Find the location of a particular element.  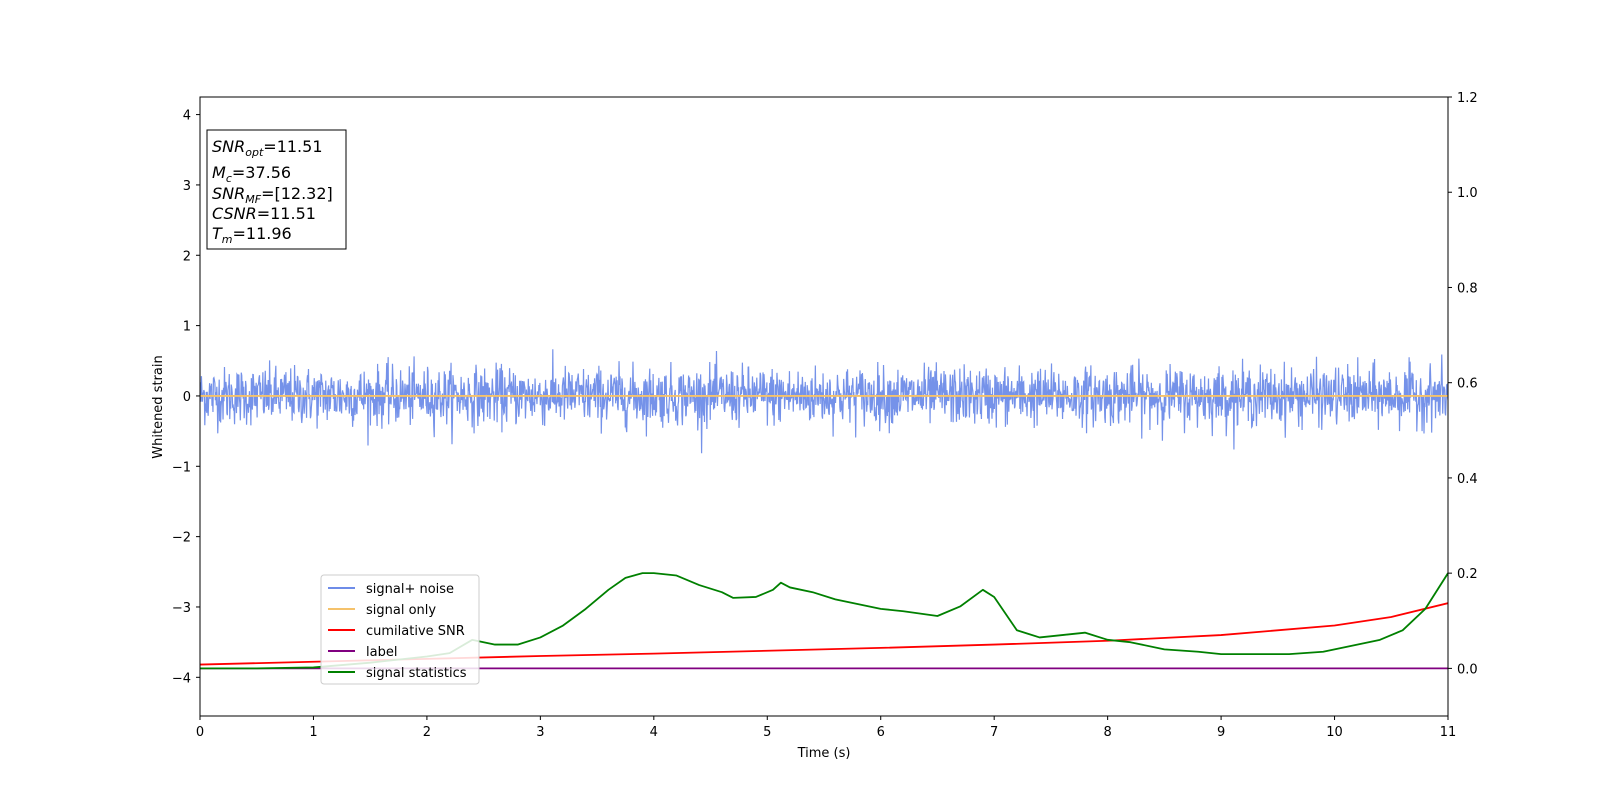

annotation-snr-mf: SNRMF=[12.32] is located at coordinates (272, 195).